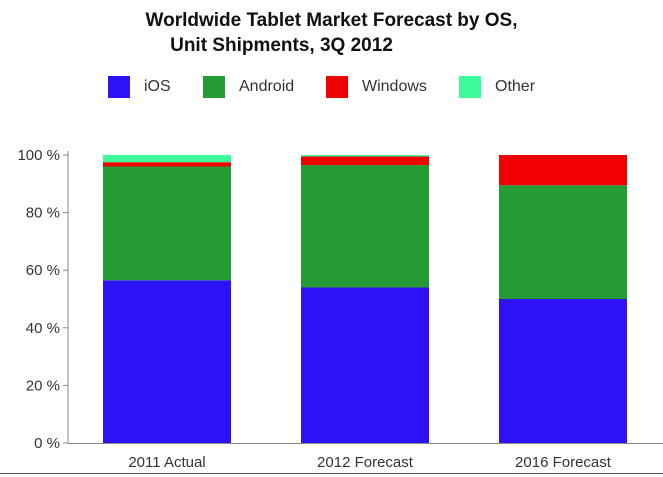  Describe the element at coordinates (166, 462) in the screenshot. I see `x-tick-label: 2011 Actual` at that location.